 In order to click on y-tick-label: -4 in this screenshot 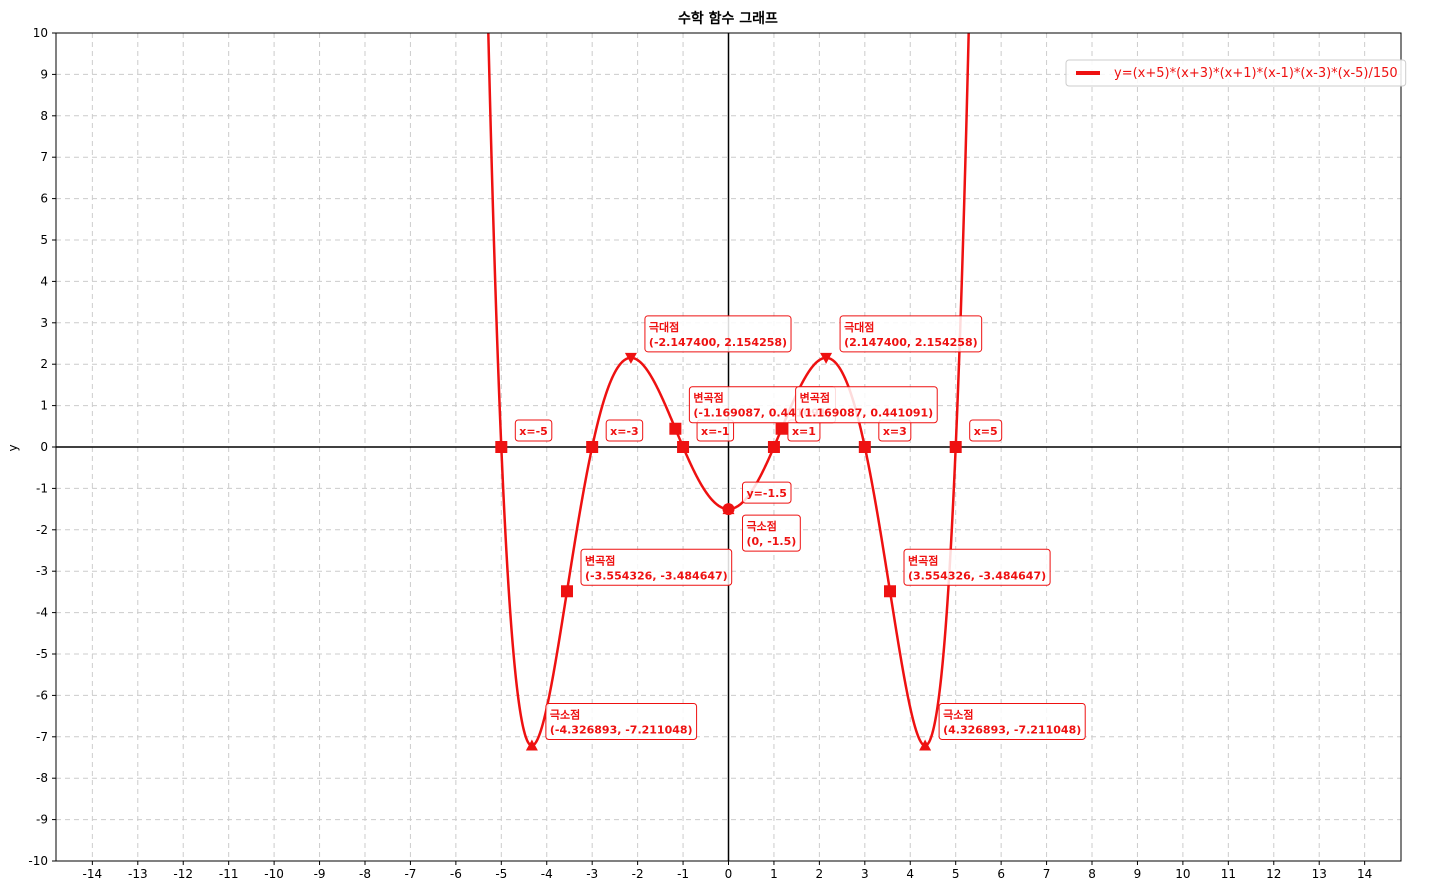, I will do `click(42, 613)`.